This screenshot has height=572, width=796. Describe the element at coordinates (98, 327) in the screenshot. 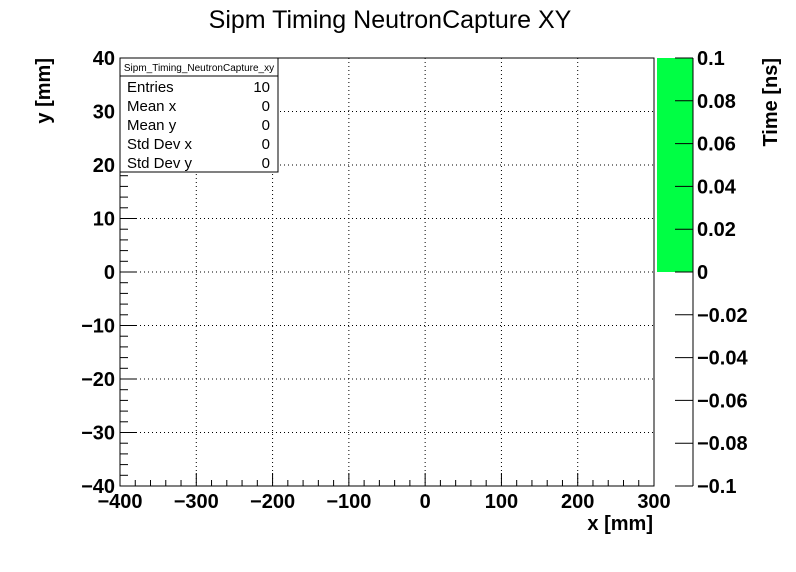

I see `y-tick-label: −10` at that location.